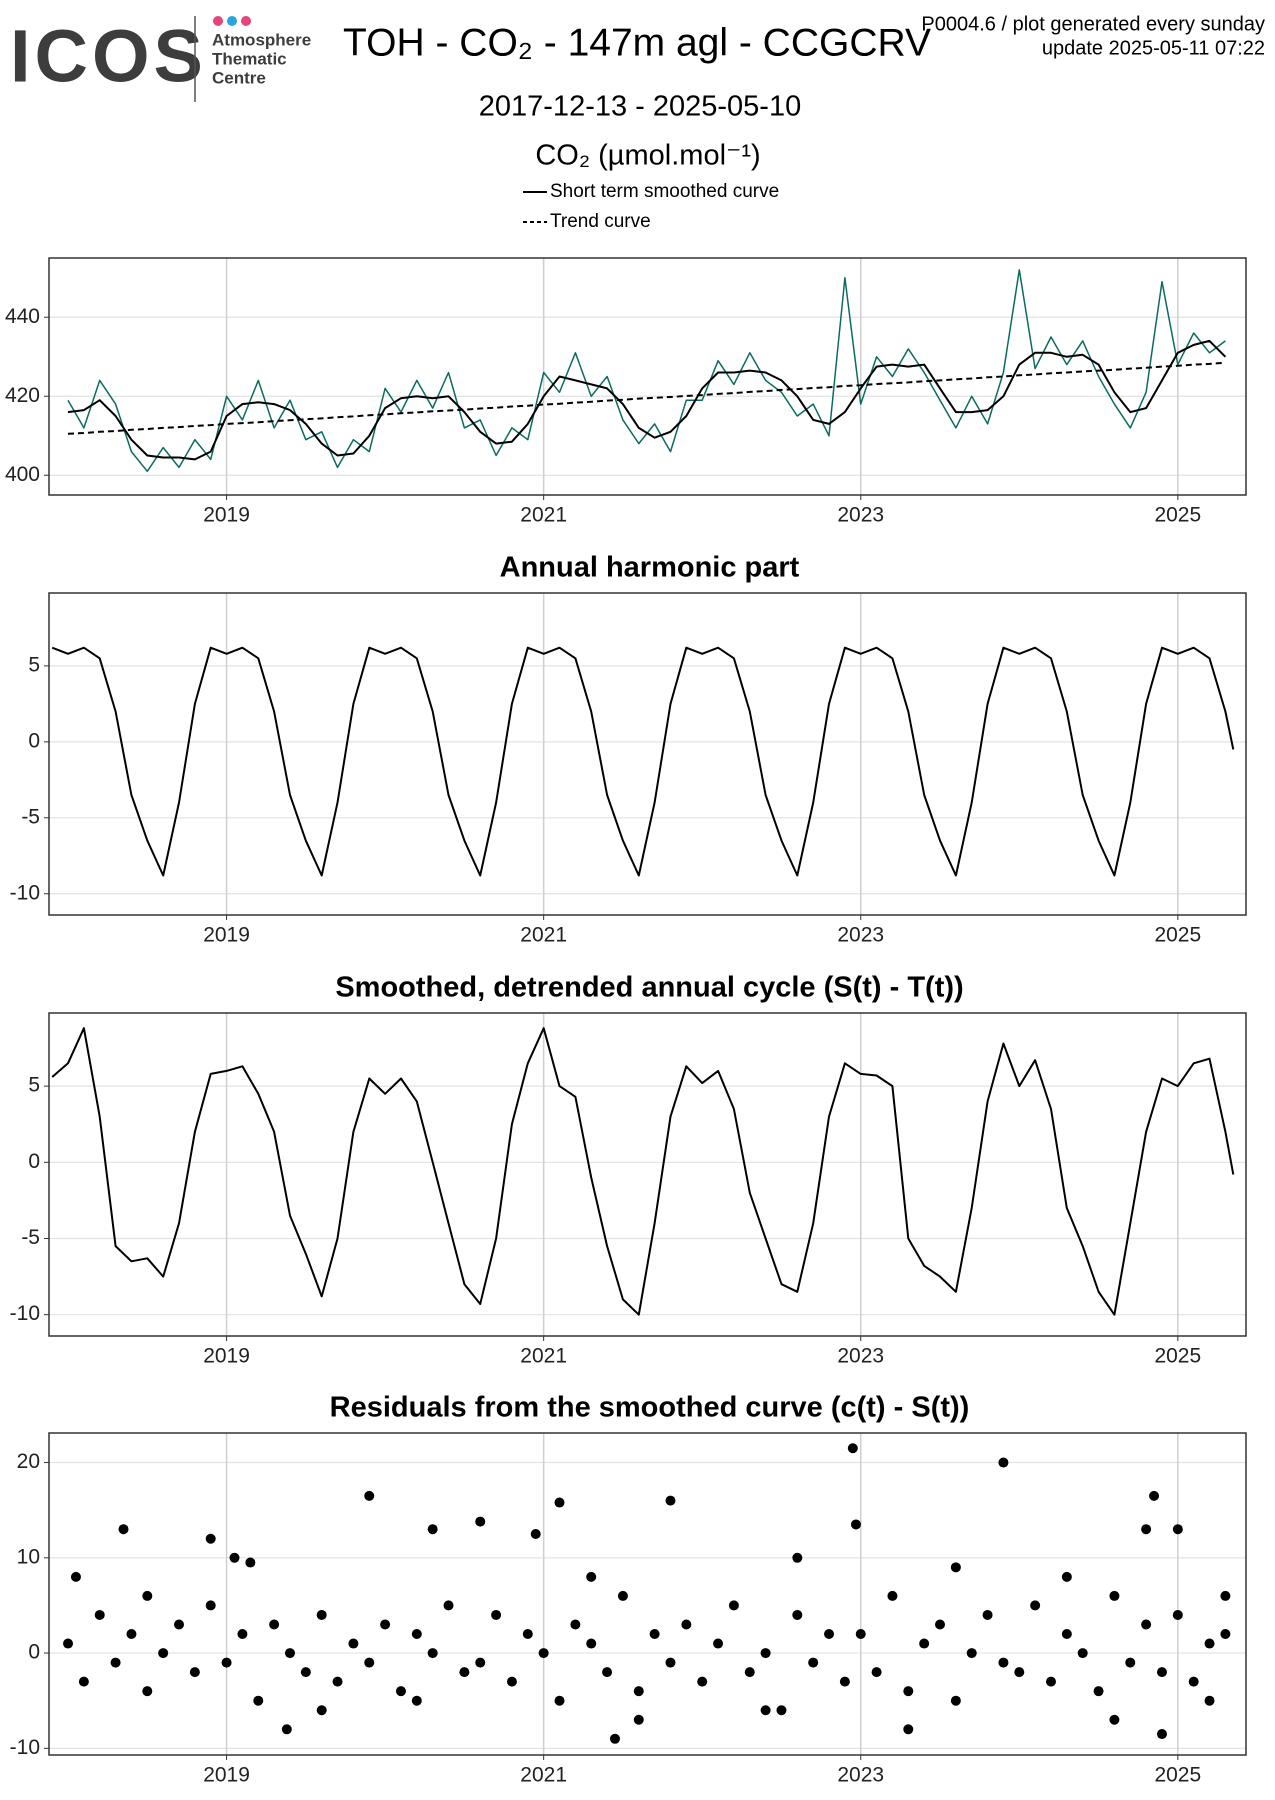  Describe the element at coordinates (30, 1237) in the screenshot. I see `y-tick-label: -5` at that location.